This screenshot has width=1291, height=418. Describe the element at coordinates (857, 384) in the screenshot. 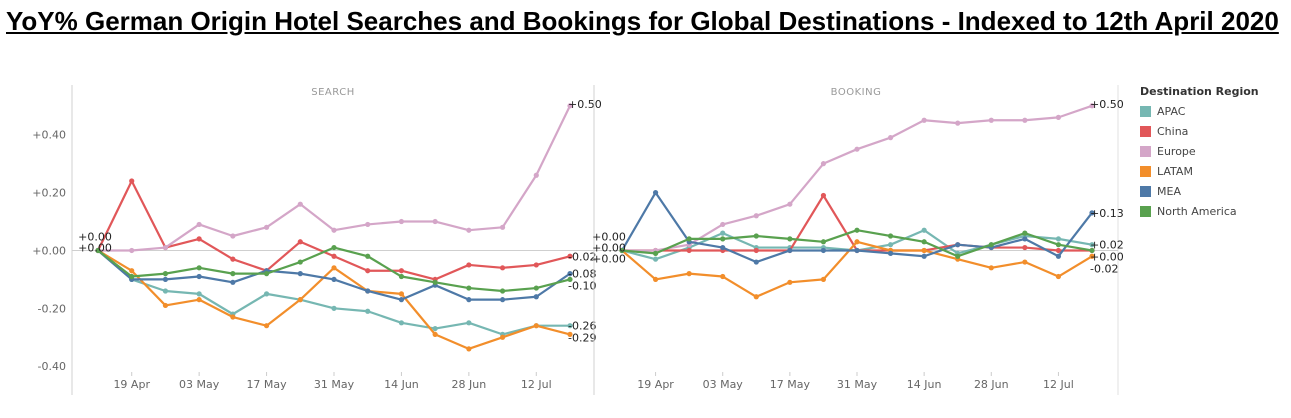

I see `x-tick-label: 31 May` at that location.